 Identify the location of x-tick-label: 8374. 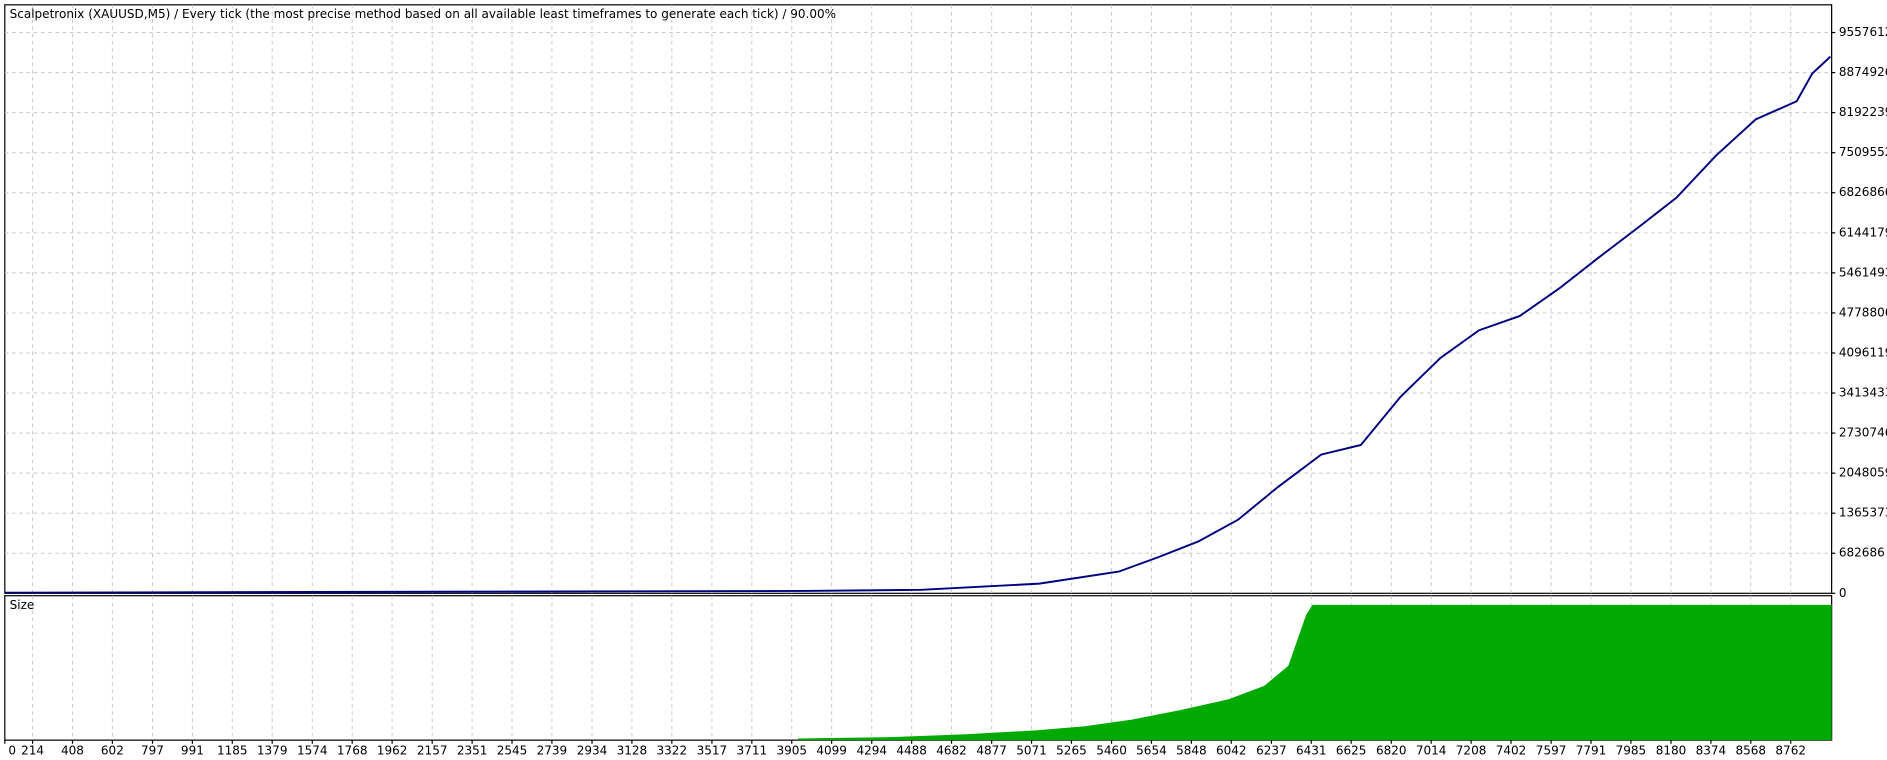
(1711, 750).